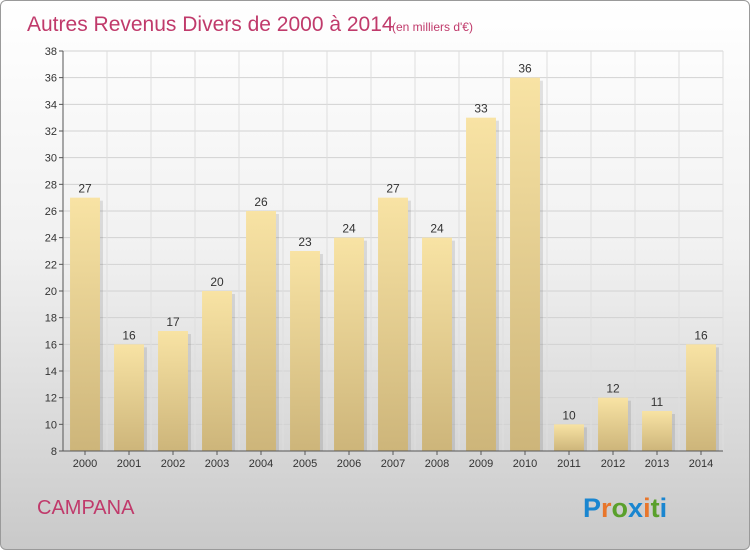 The width and height of the screenshot is (750, 550). I want to click on y-tick-label: 30, so click(51, 159).